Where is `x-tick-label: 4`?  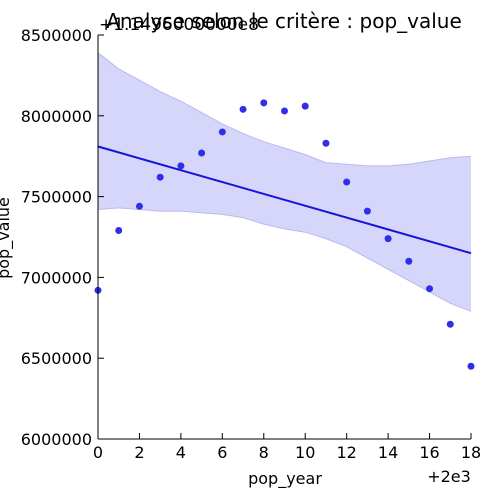
x-tick-label: 4 is located at coordinates (181, 452).